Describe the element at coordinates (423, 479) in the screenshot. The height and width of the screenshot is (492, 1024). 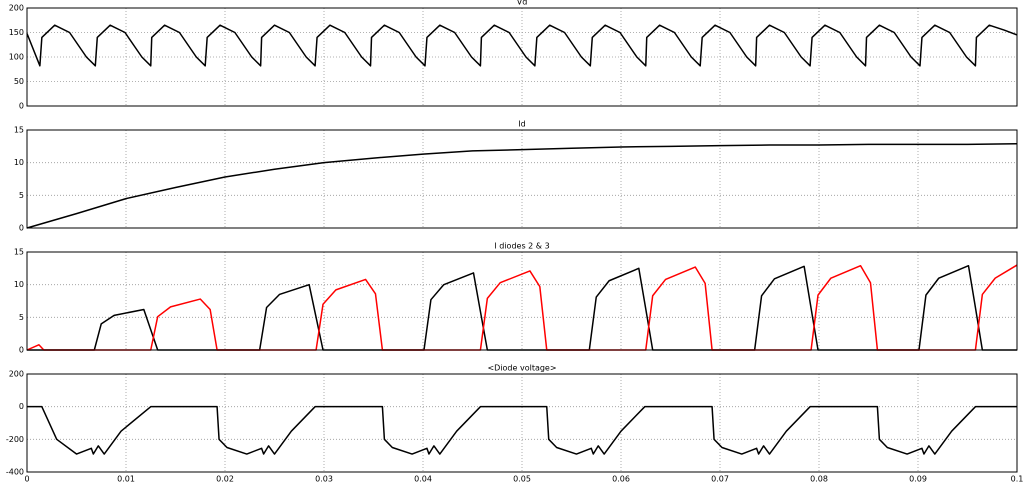
I see `x-tick-label: 0.04` at that location.